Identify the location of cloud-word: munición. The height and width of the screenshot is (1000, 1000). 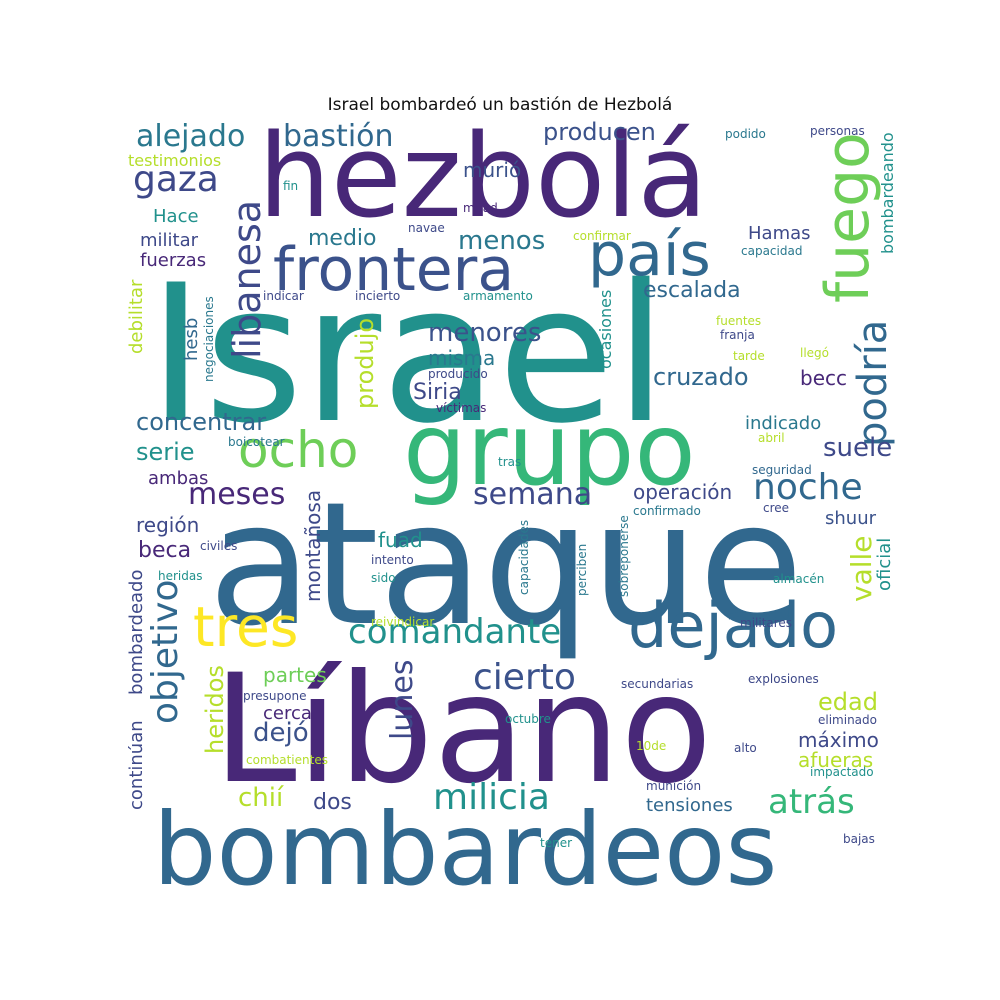
(674, 786).